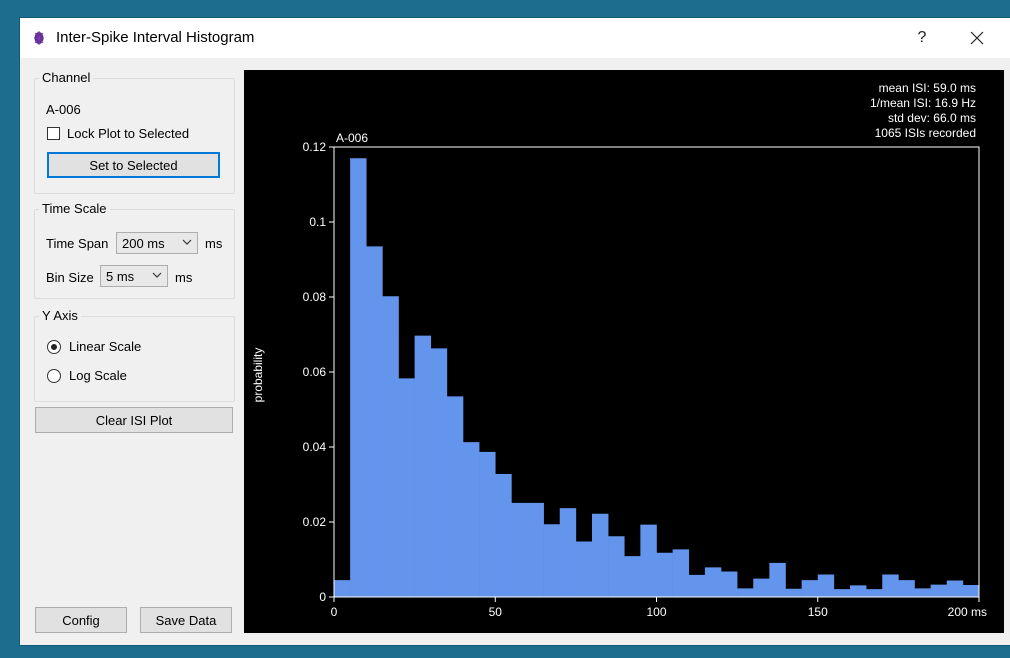 Image resolution: width=1010 pixels, height=658 pixels. I want to click on stat-mean-isi: mean ISI: 59.0 ms, so click(927, 88).